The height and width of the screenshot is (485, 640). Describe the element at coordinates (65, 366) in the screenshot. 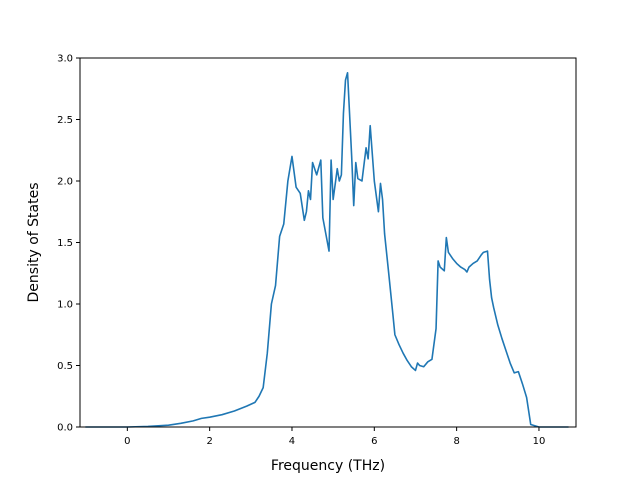

I see `y-tick-label: 0.5` at that location.